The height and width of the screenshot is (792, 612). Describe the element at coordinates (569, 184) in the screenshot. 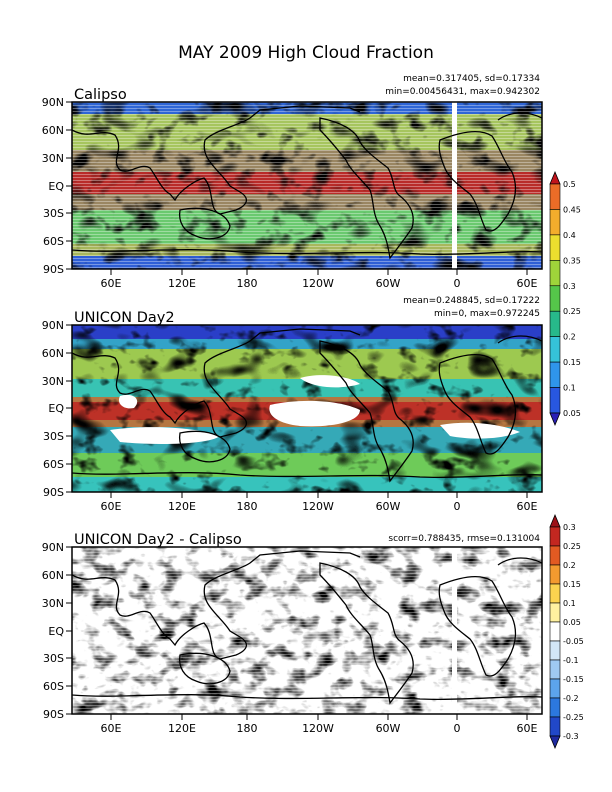

I see `colorbar-tick-label: 0.5` at that location.